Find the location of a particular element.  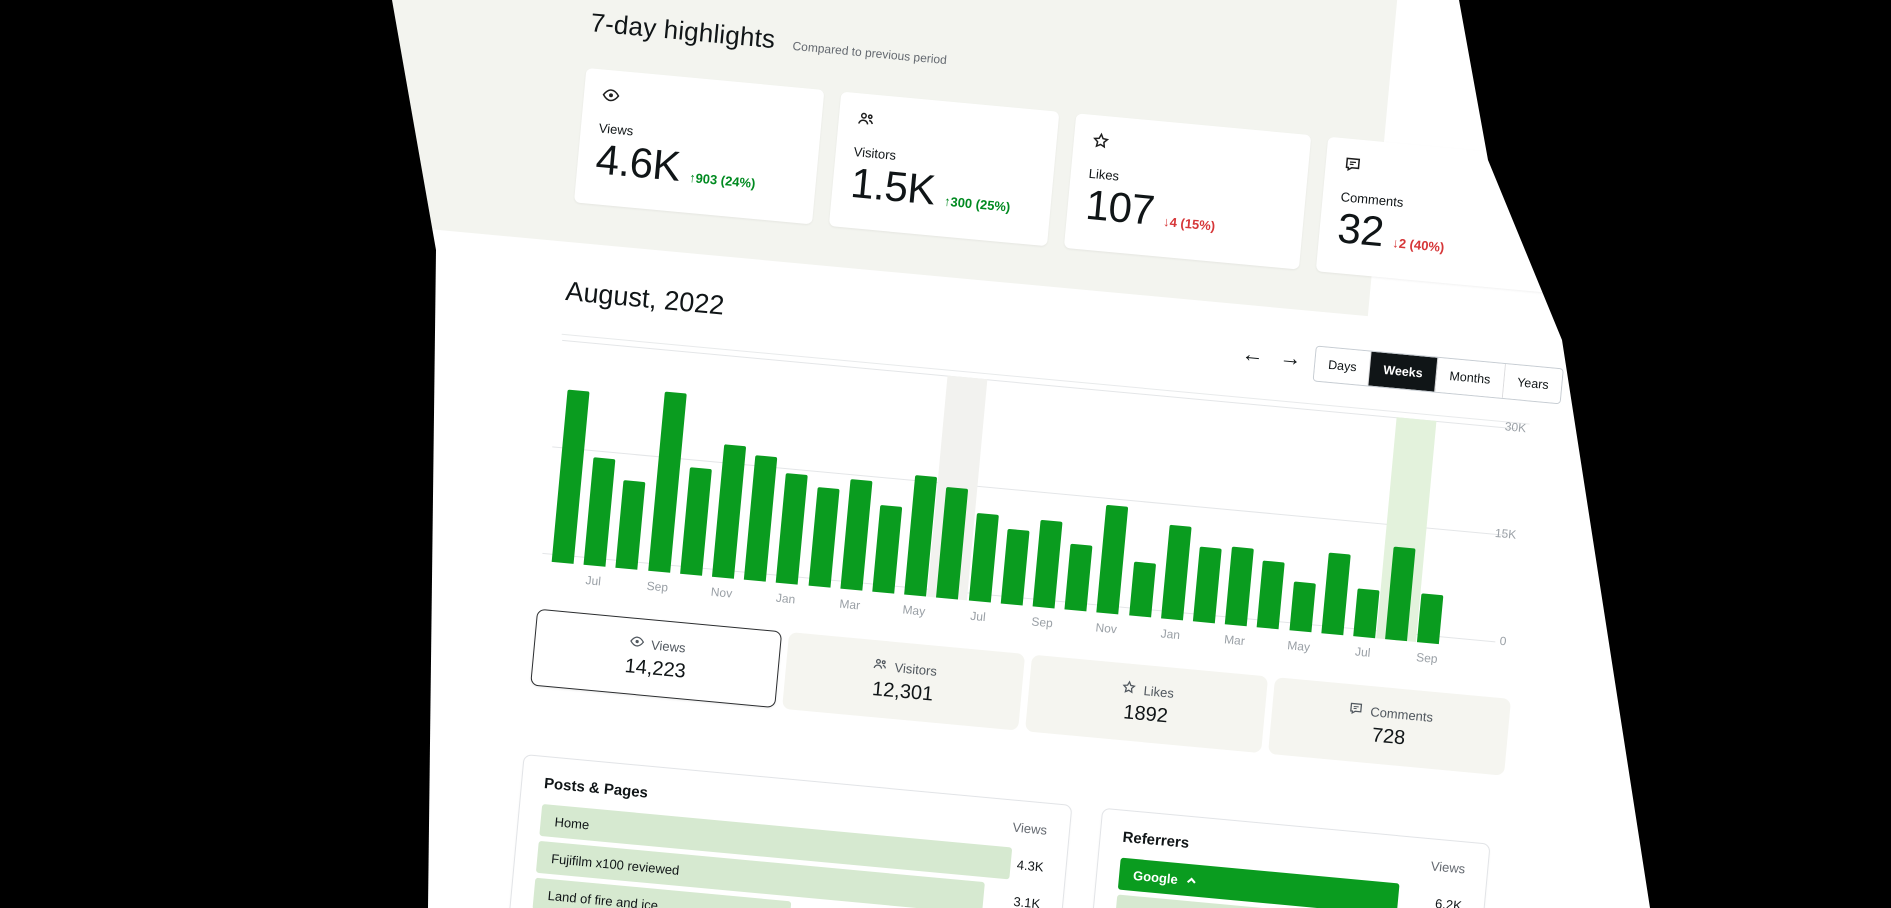

summary-tab-likes: Likes 1892 is located at coordinates (1147, 704).